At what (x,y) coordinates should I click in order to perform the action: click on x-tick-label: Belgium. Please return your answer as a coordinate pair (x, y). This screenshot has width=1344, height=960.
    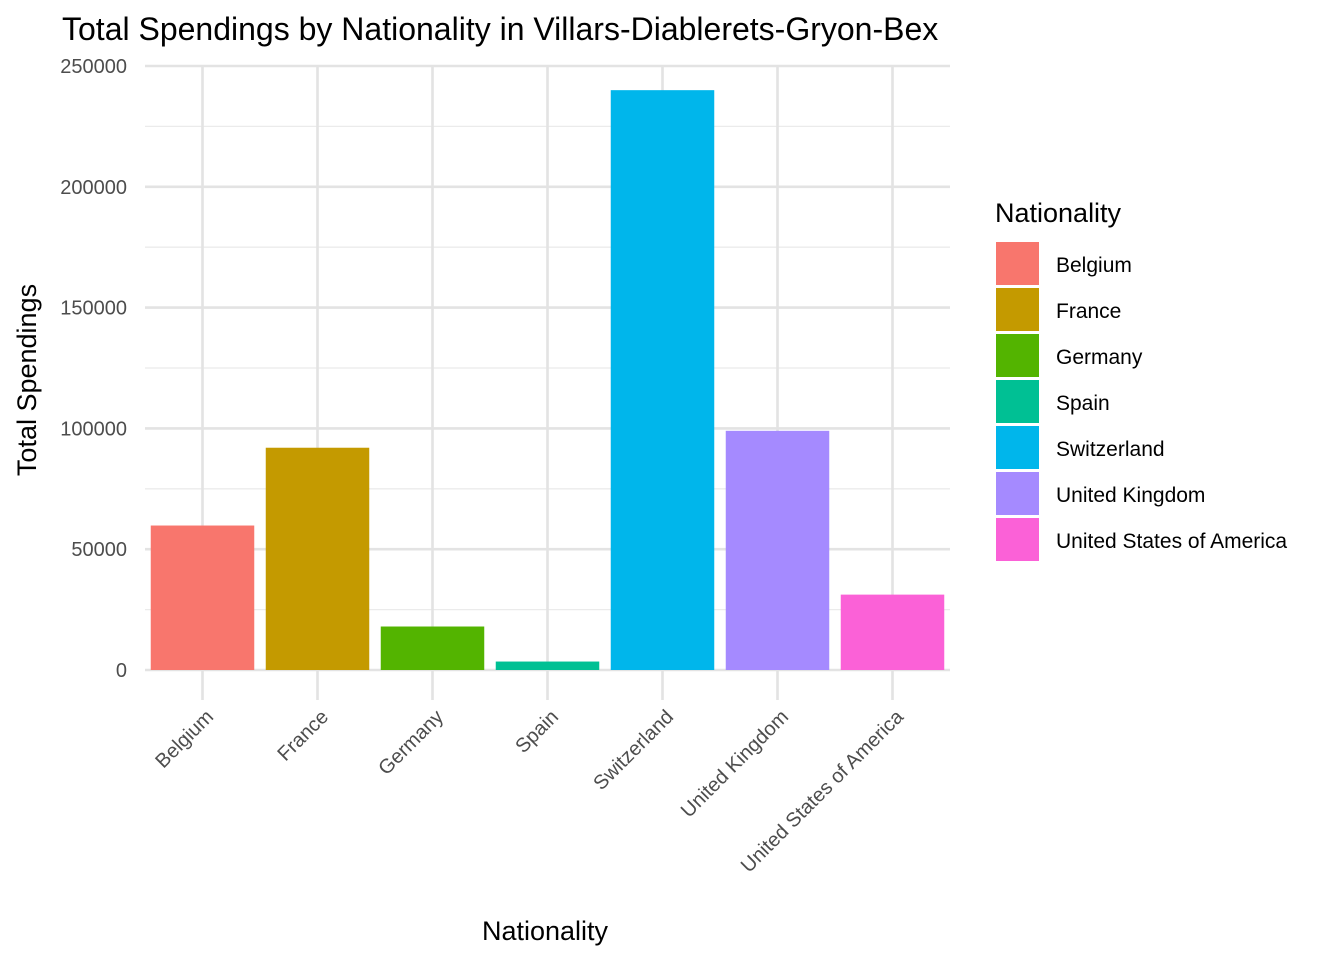
    Looking at the image, I should click on (184, 739).